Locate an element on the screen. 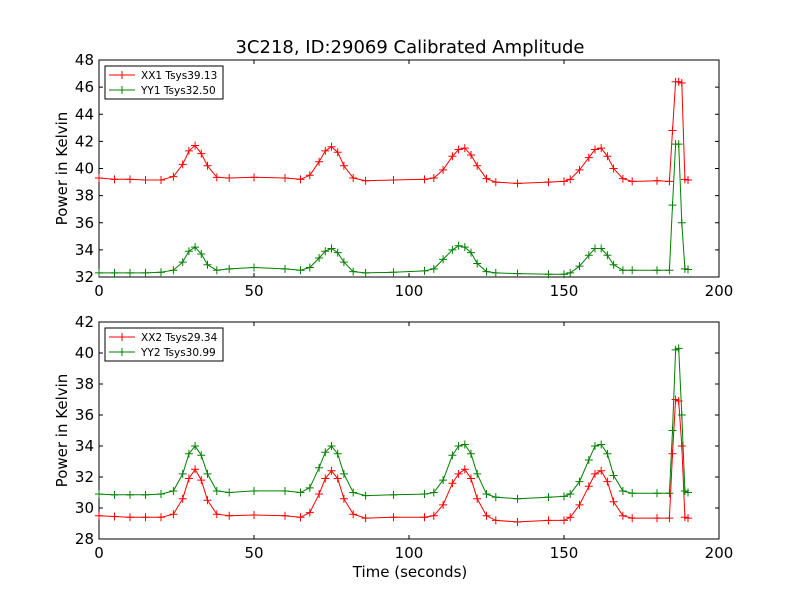 The height and width of the screenshot is (600, 800). legend-label: YY1 Tsys32.50 is located at coordinates (178, 91).